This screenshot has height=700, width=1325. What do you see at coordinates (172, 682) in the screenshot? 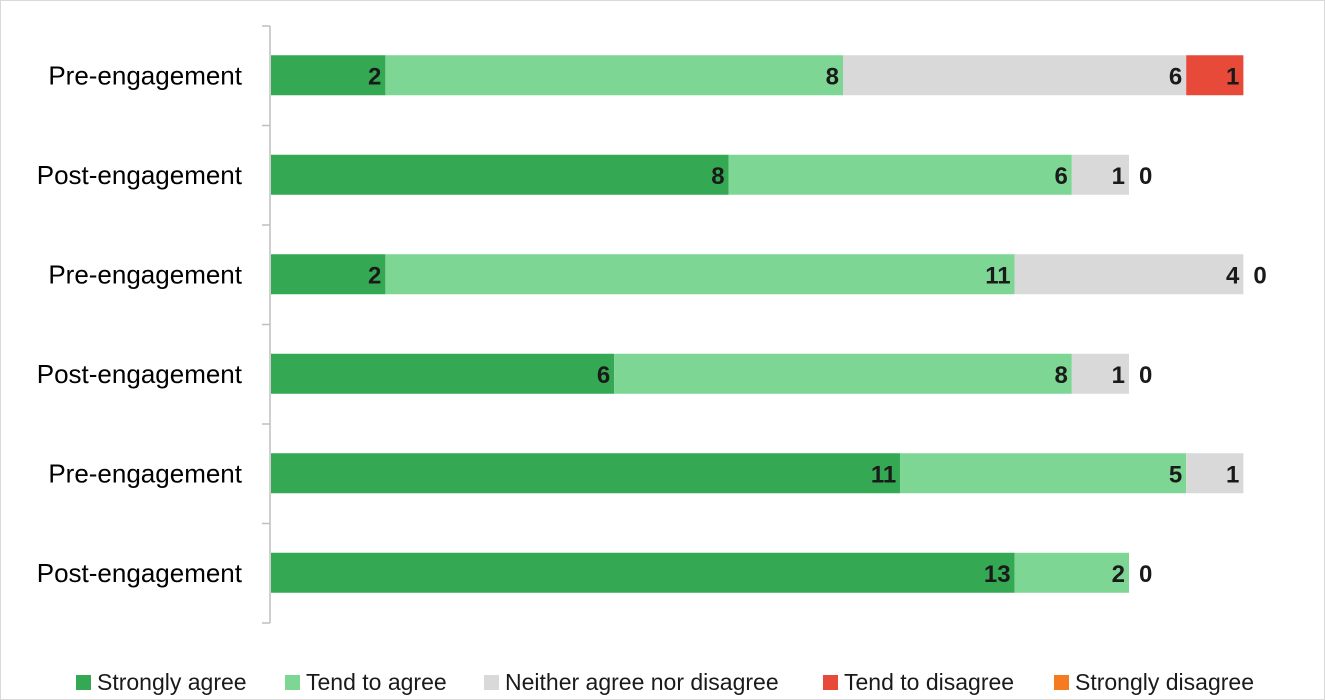
I see `legend-label: Strongly agree` at bounding box center [172, 682].